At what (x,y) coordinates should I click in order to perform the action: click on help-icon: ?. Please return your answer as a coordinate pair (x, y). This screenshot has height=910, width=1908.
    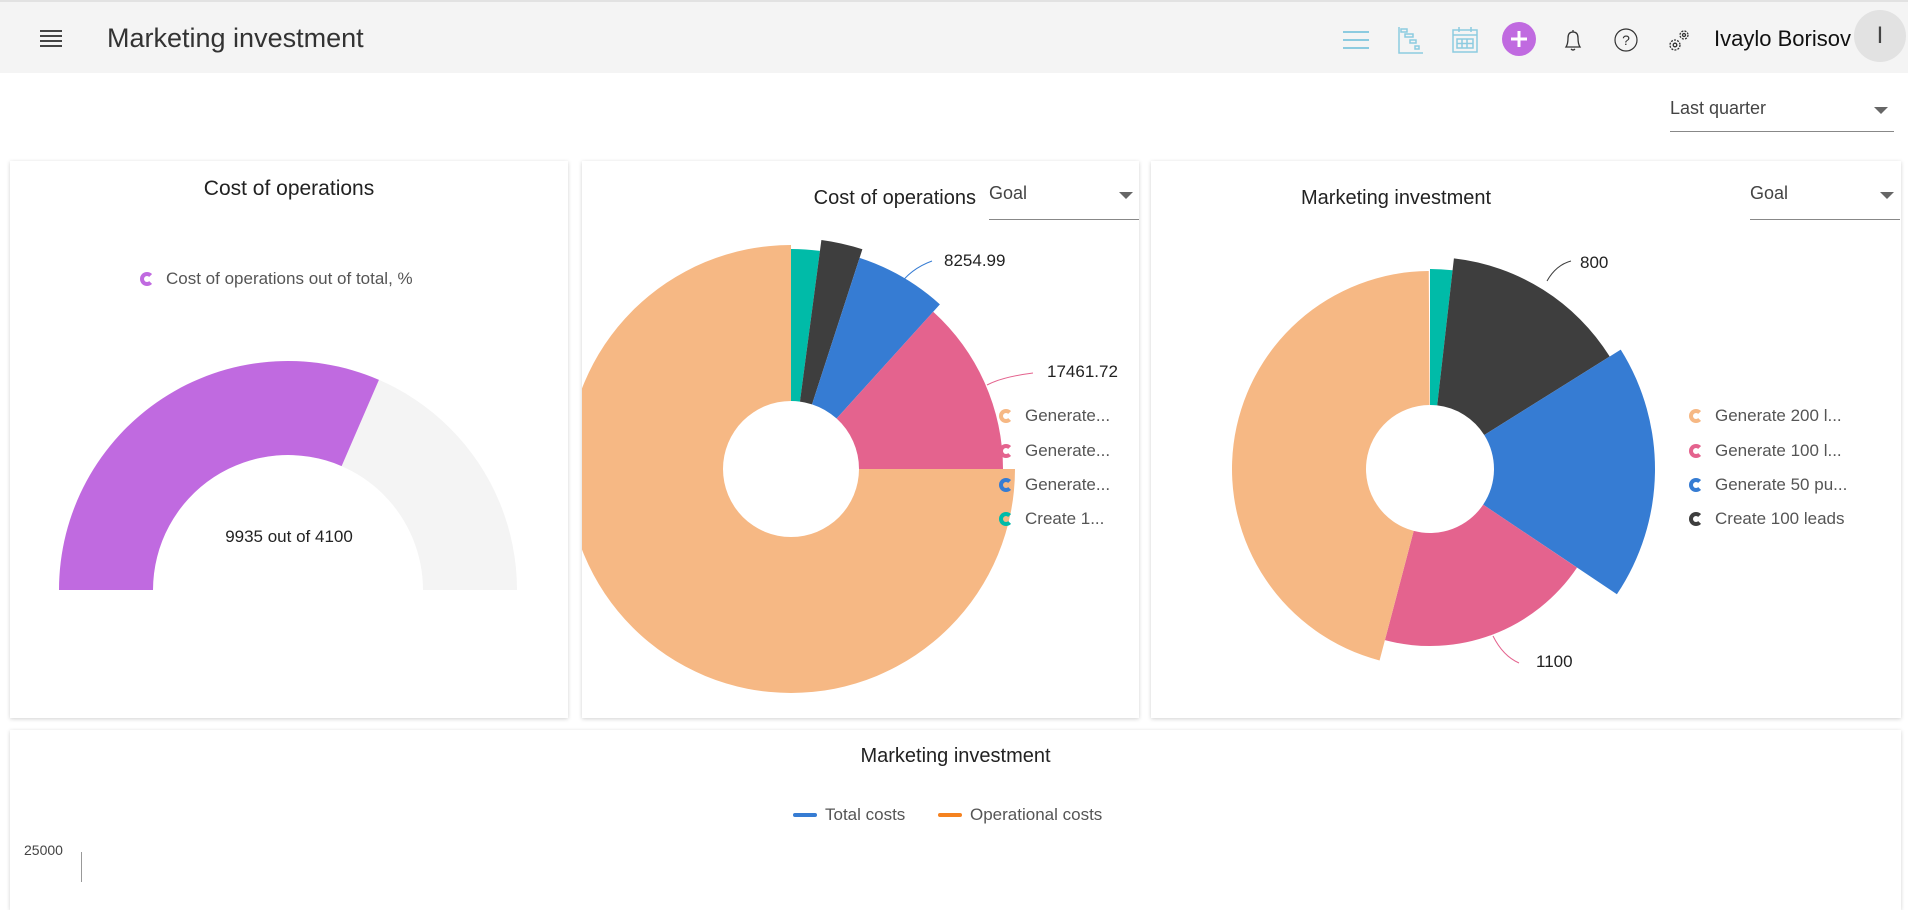
    Looking at the image, I should click on (1626, 40).